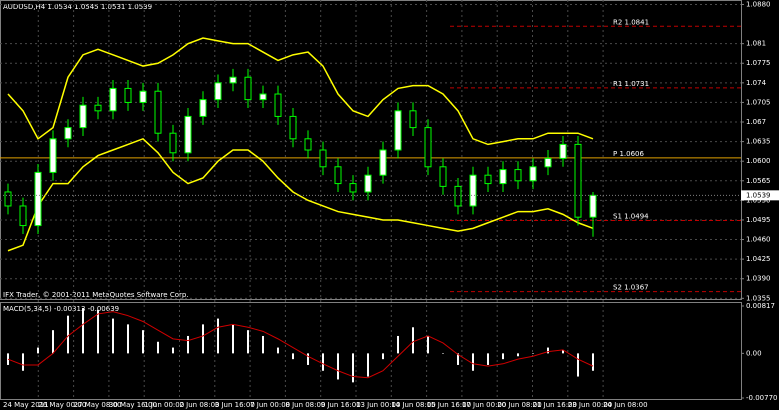 The height and width of the screenshot is (410, 779). I want to click on last-price-label: 1.0539, so click(758, 195).